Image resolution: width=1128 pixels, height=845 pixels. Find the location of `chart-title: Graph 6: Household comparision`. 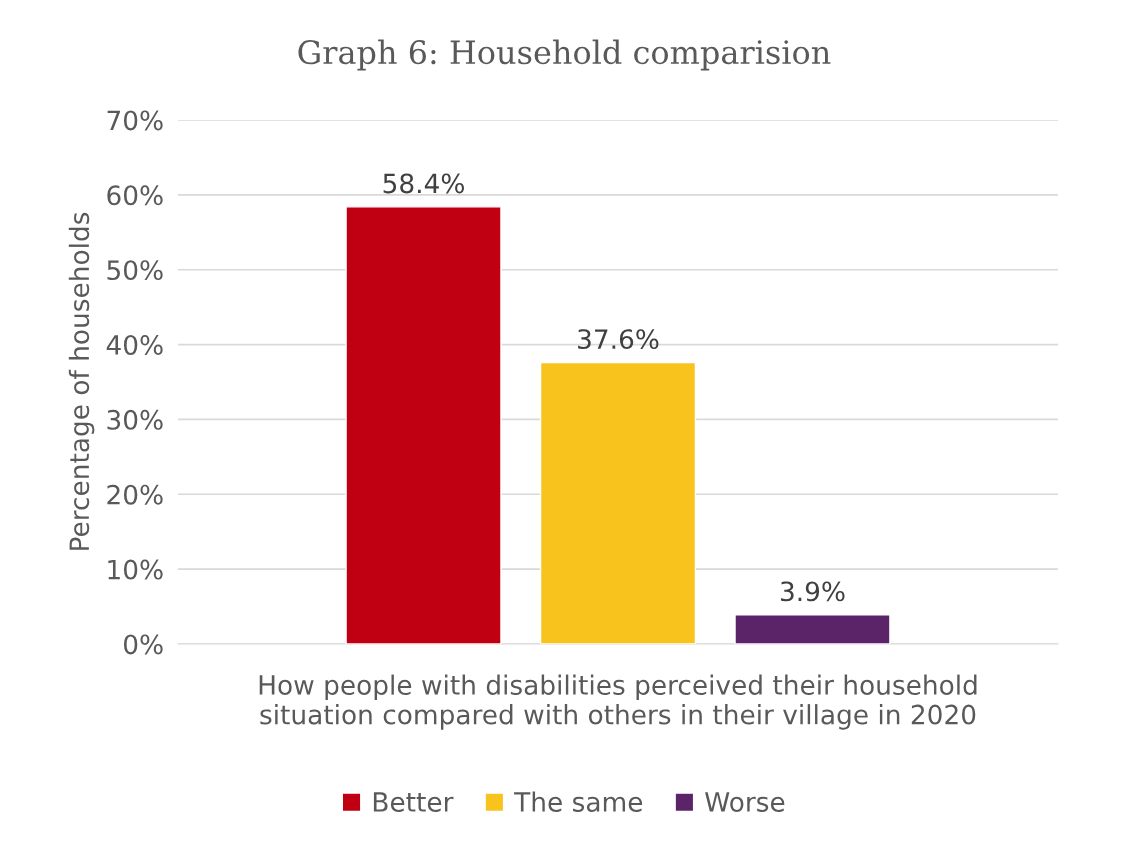

chart-title: Graph 6: Household comparision is located at coordinates (564, 55).